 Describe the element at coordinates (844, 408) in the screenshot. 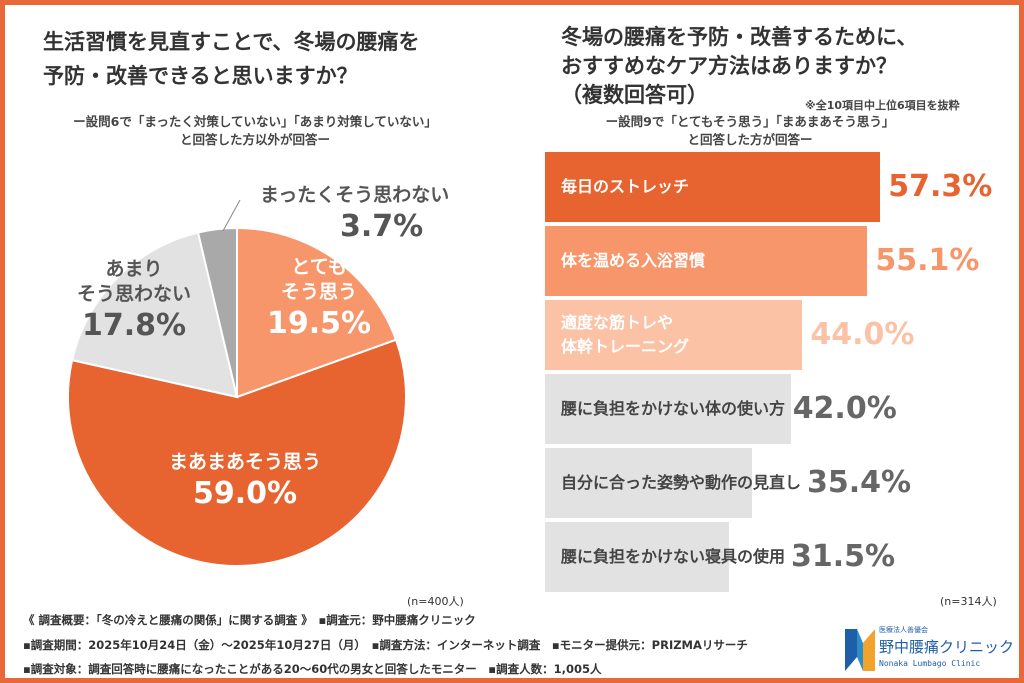

I see `bar-value-label: 42.0%` at that location.